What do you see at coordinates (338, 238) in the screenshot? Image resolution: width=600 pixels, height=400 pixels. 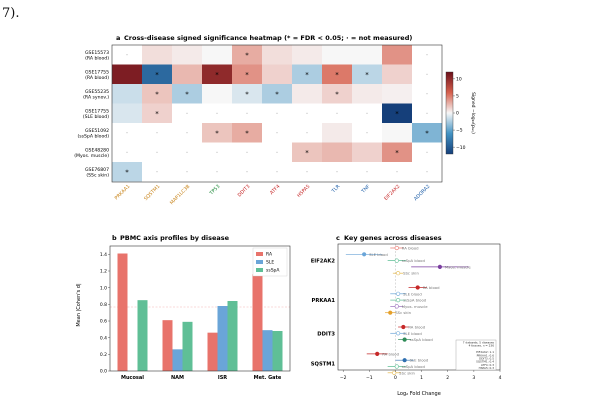 I see `panel-c-label: c` at bounding box center [338, 238].